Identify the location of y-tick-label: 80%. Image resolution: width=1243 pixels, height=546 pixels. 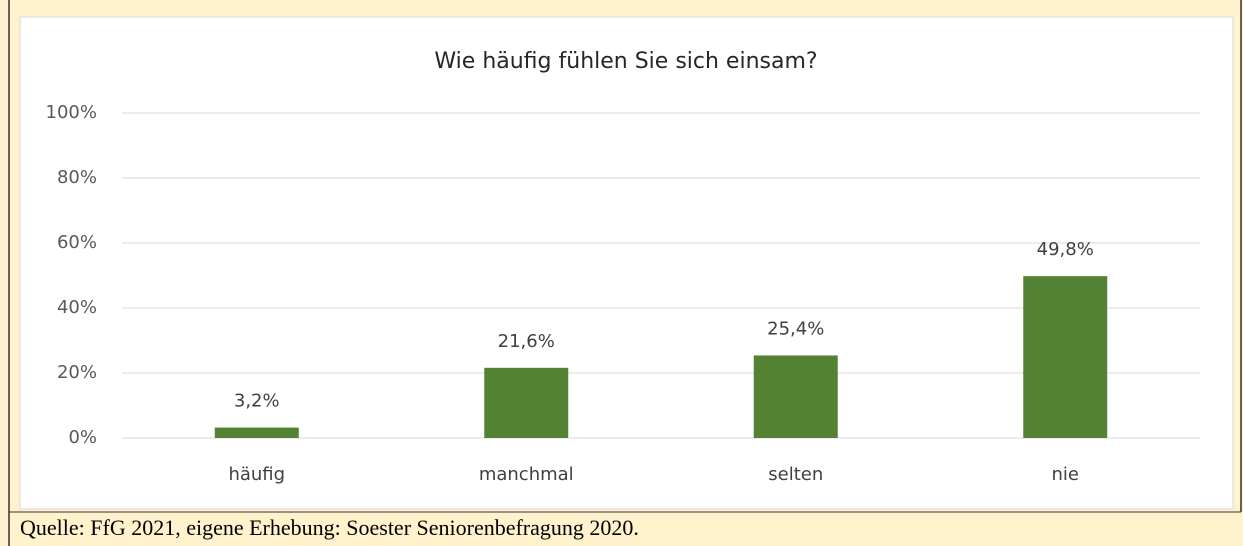
(77, 177).